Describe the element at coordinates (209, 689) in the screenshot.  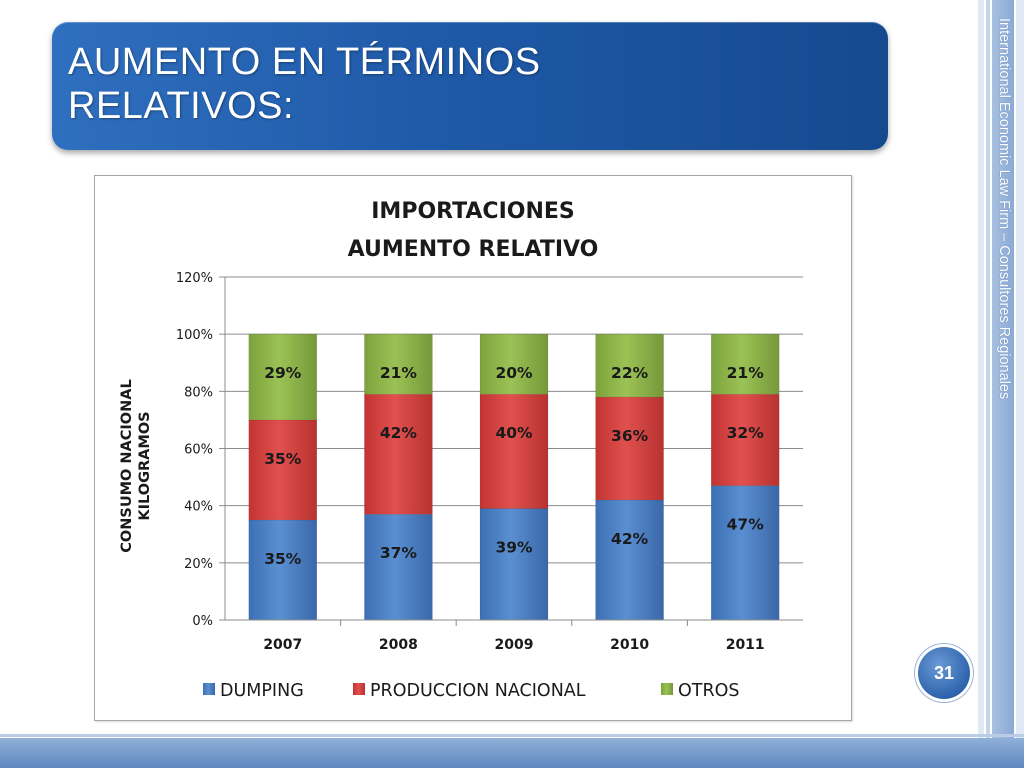
I see `legend-swatch-dumping` at that location.